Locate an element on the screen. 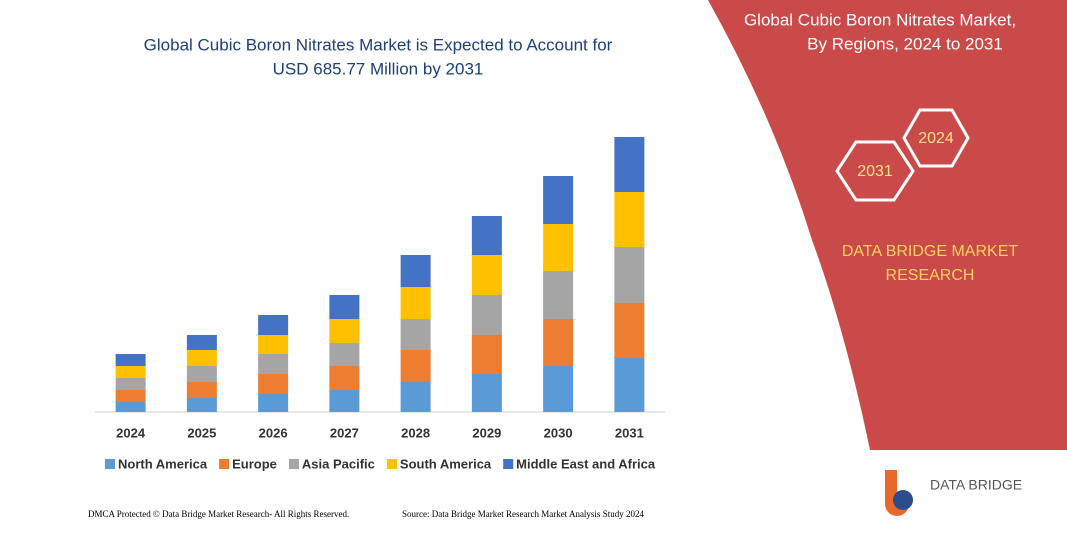 This screenshot has width=1067, height=533. panel-title: Global Cubic Boron Nitrates Market, is located at coordinates (880, 19).